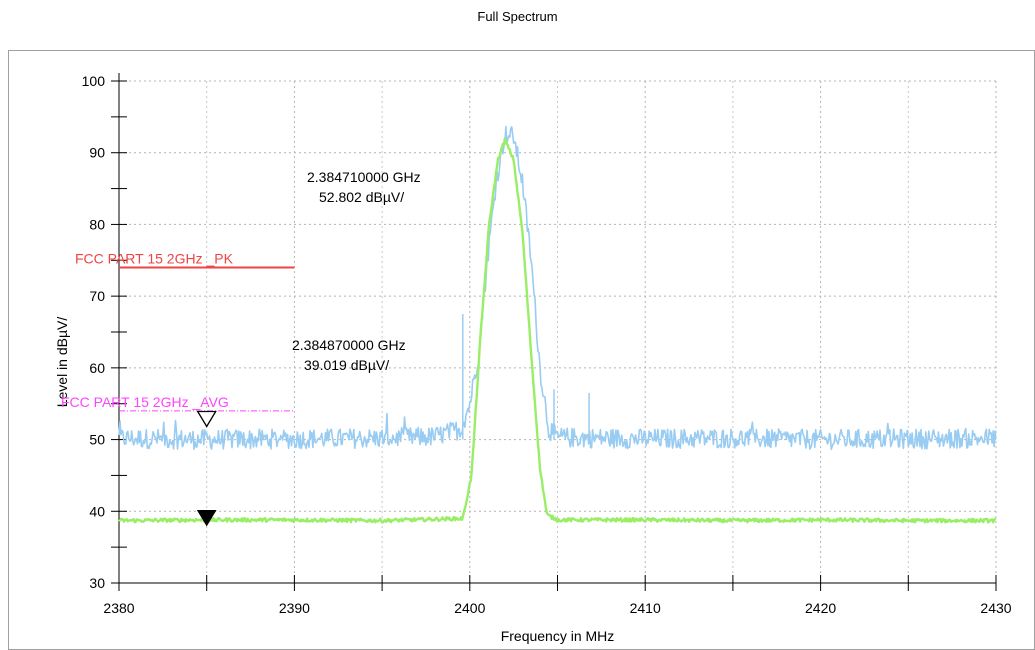  I want to click on y-tick-label: 50, so click(97, 440).